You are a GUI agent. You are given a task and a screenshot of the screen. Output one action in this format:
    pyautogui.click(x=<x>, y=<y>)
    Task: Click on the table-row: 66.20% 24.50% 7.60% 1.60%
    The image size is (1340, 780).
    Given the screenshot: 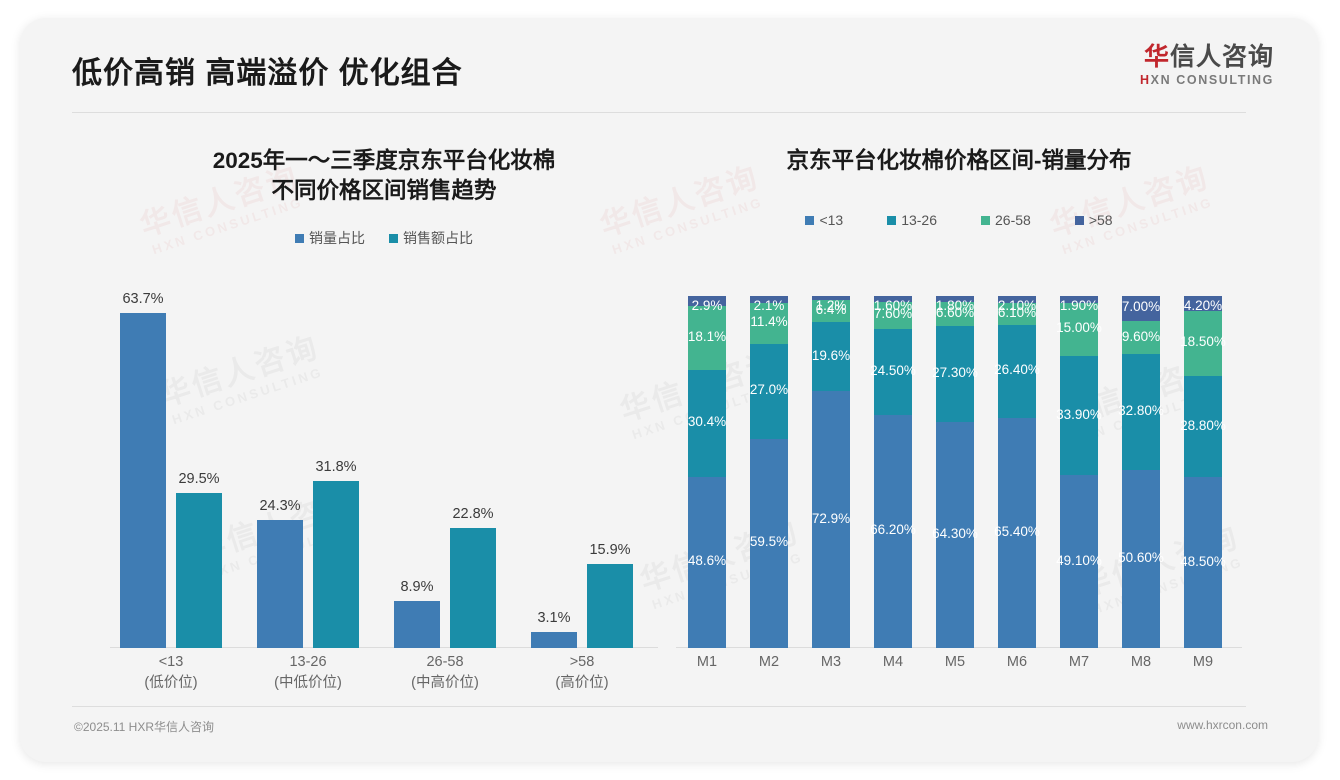 What is the action you would take?
    pyautogui.click(x=893, y=472)
    